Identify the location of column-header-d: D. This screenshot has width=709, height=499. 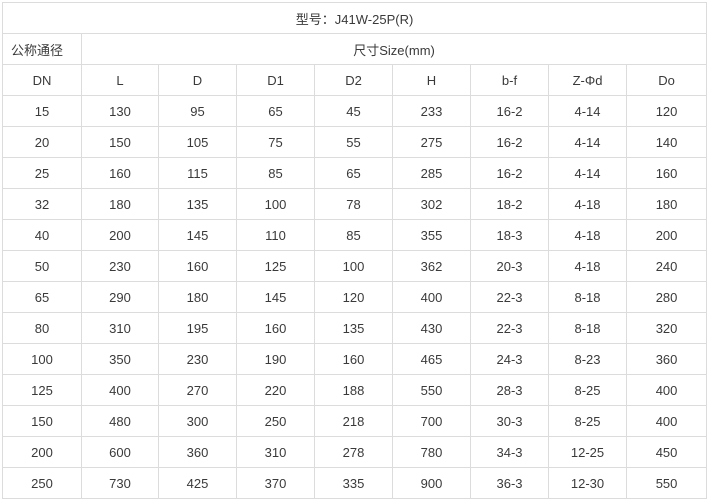
(197, 80).